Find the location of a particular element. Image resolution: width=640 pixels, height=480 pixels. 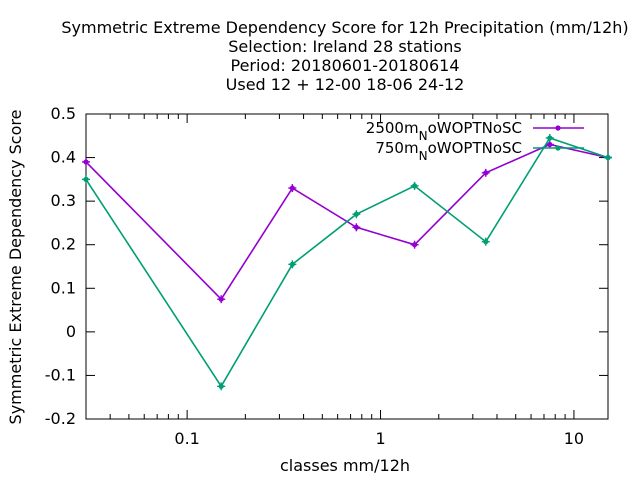

y-tick-label: 0.5 is located at coordinates (63, 113).